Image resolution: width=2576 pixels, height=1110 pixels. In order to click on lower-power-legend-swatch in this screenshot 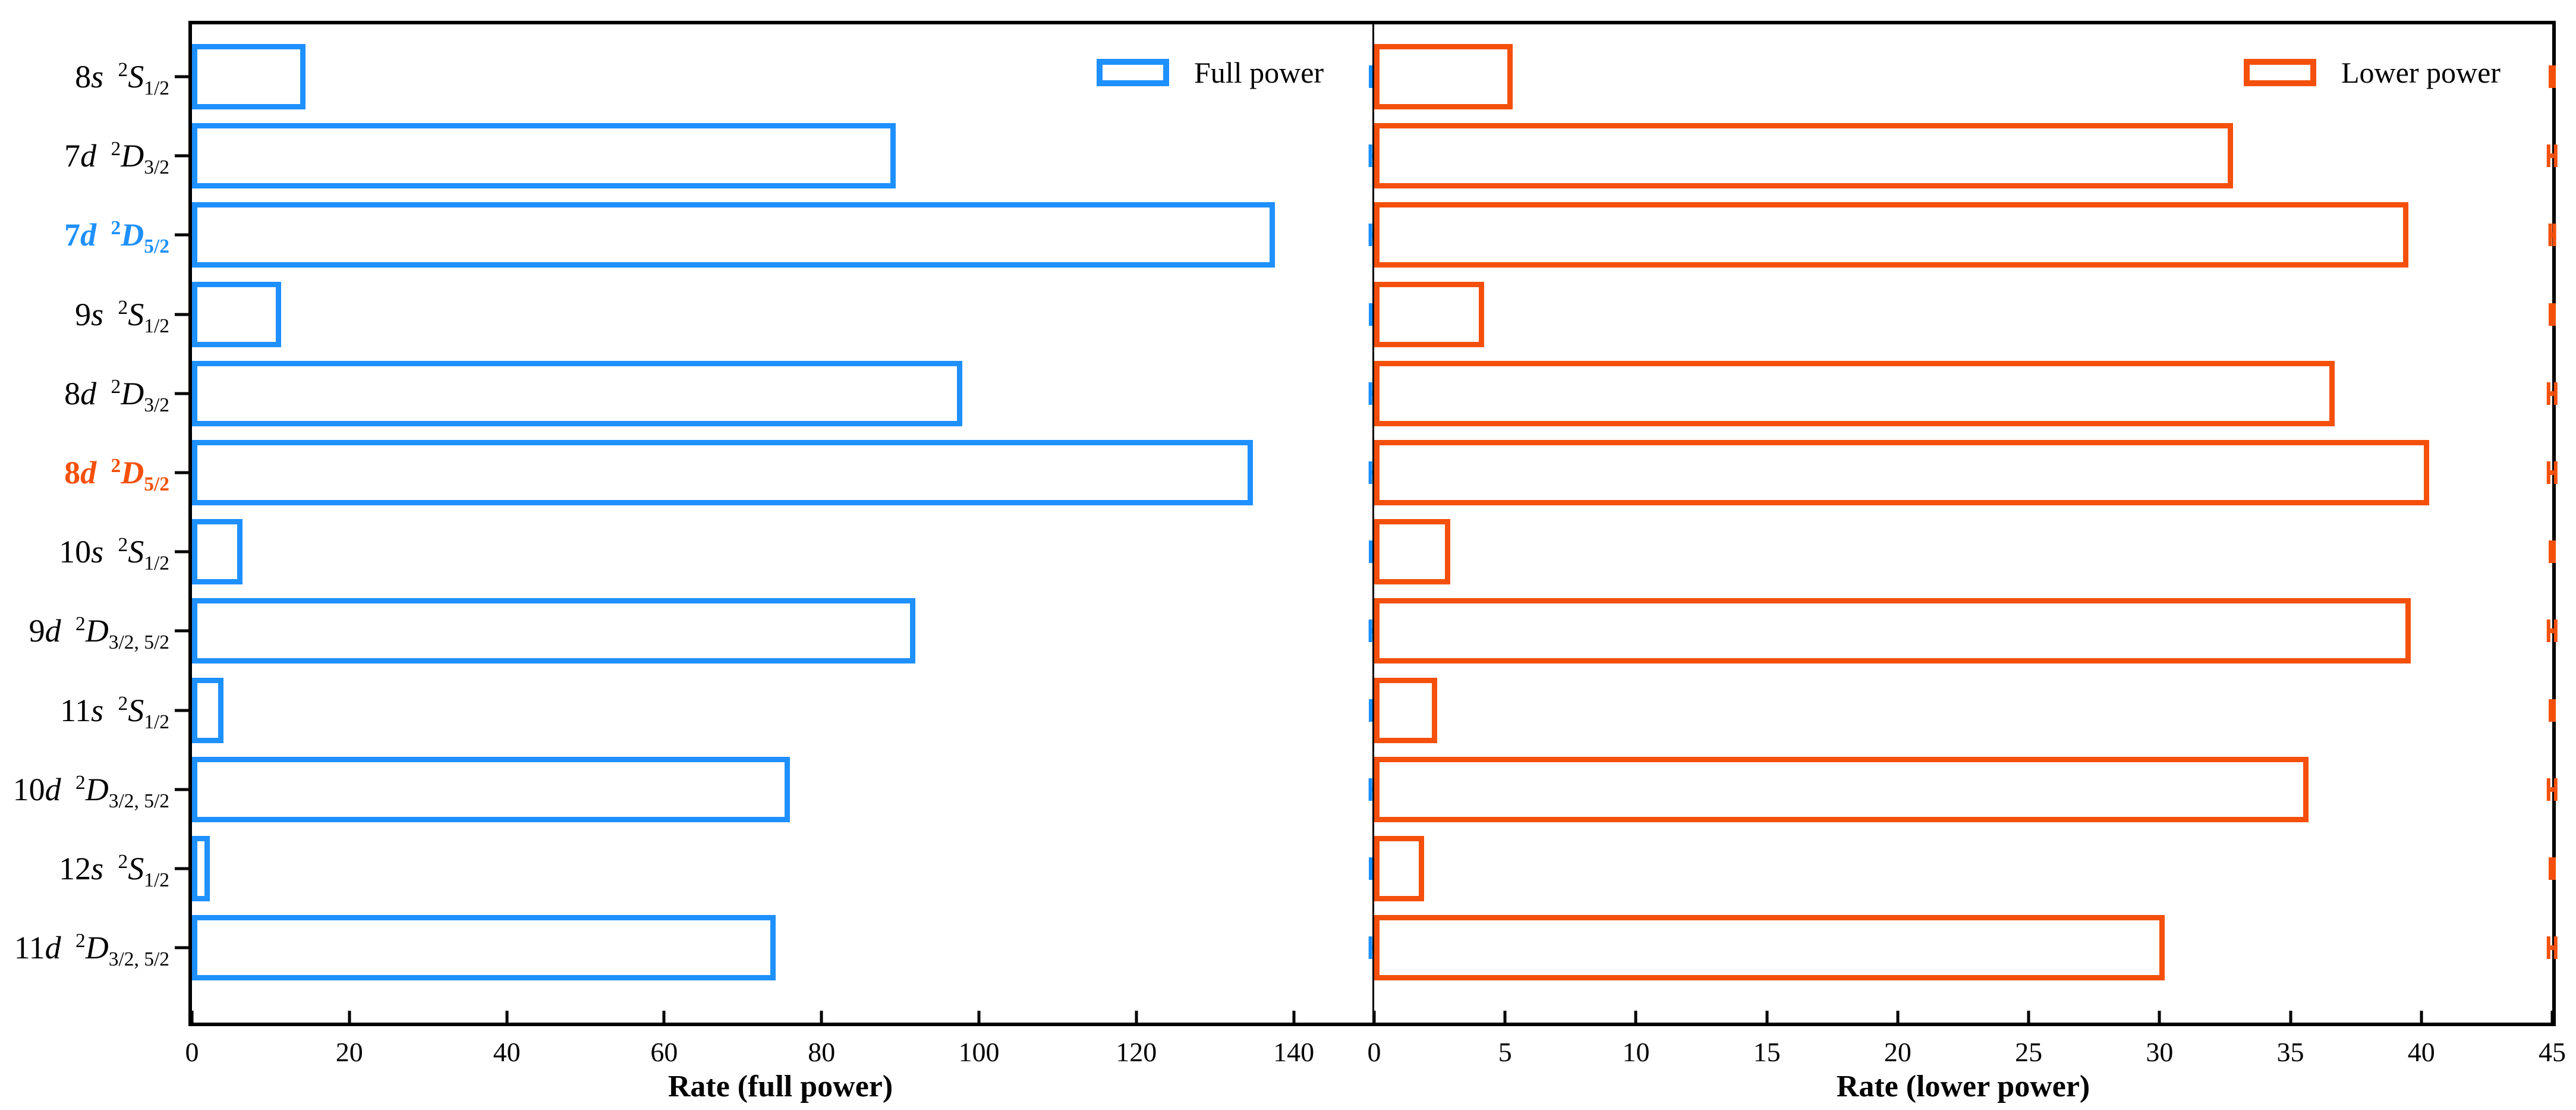, I will do `click(2280, 72)`.